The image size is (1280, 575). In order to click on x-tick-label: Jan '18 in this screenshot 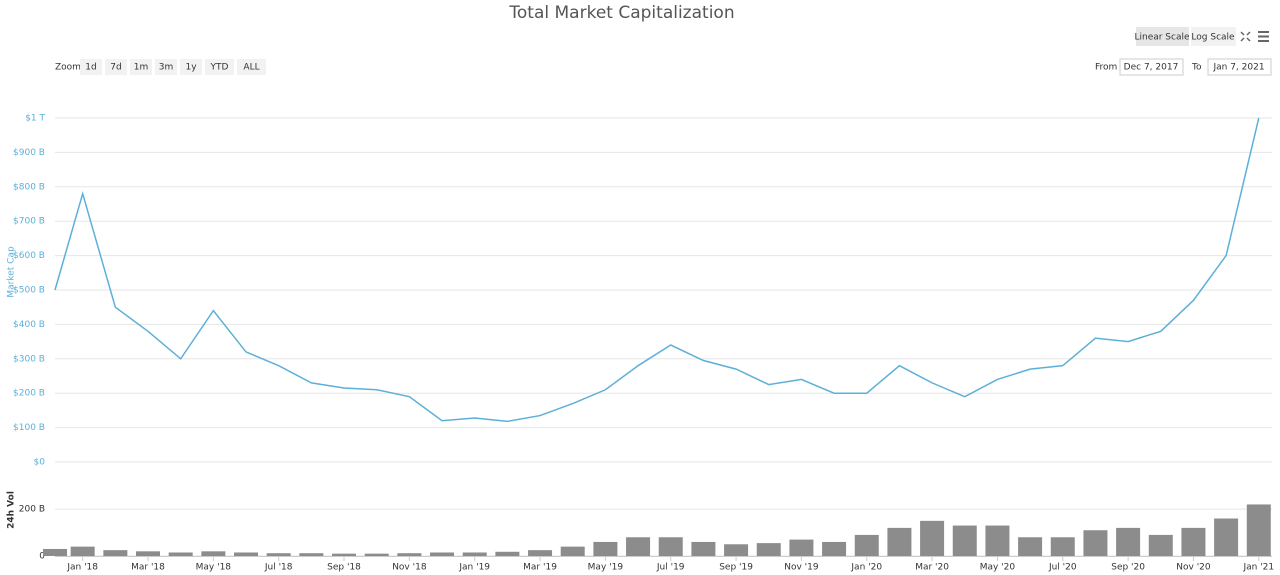, I will do `click(82, 568)`.